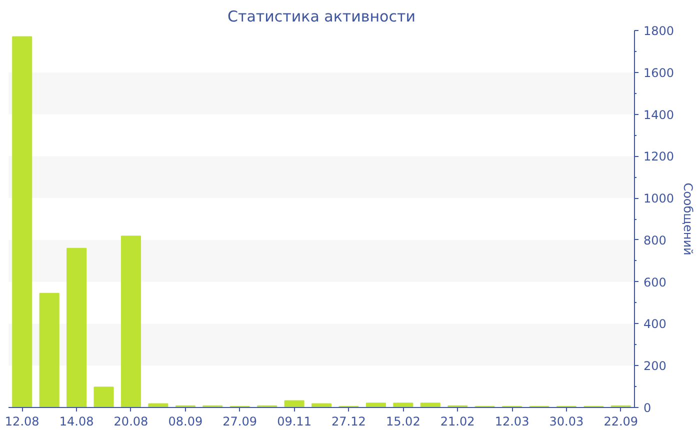 This screenshot has width=700, height=430. What do you see at coordinates (659, 115) in the screenshot?
I see `y-tick-label: 1400` at bounding box center [659, 115].